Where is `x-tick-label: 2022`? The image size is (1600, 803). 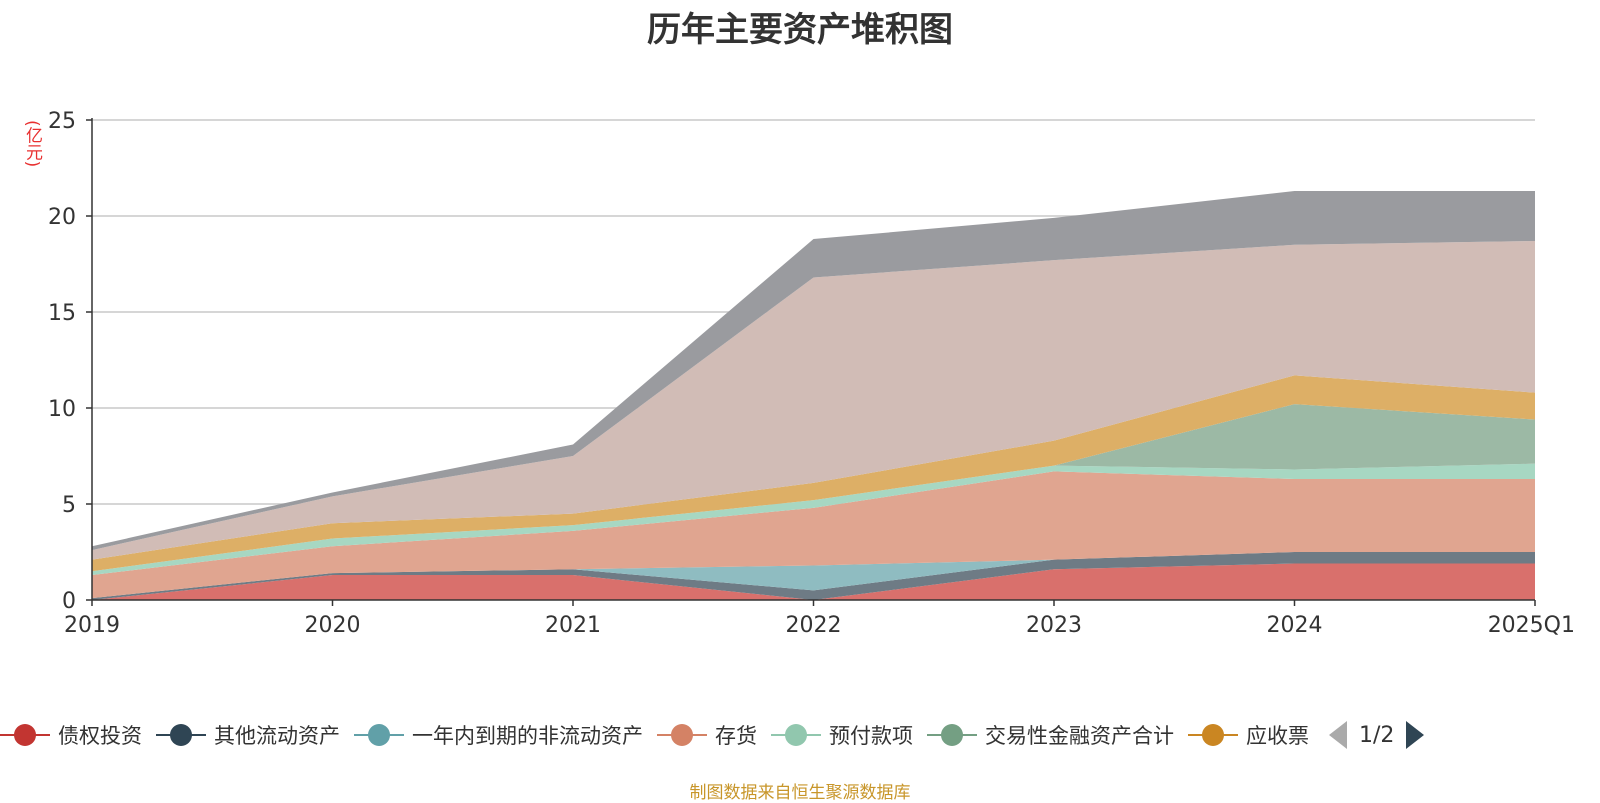
x-tick-label: 2022 is located at coordinates (814, 625).